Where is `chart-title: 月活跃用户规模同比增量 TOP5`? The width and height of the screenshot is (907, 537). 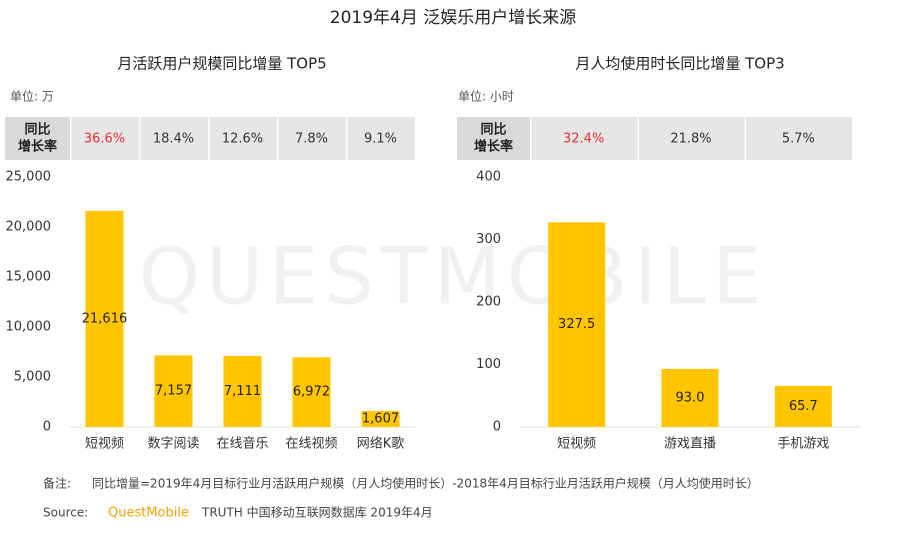
chart-title: 月活跃用户规模同比增量 TOP5 is located at coordinates (221, 64).